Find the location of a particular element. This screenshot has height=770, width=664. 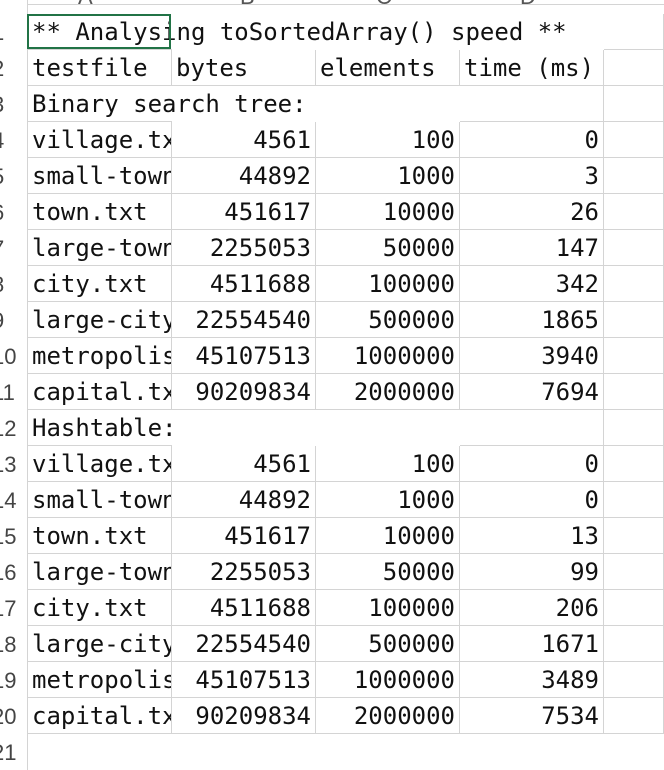

row-number: 3 is located at coordinates (6, 105).